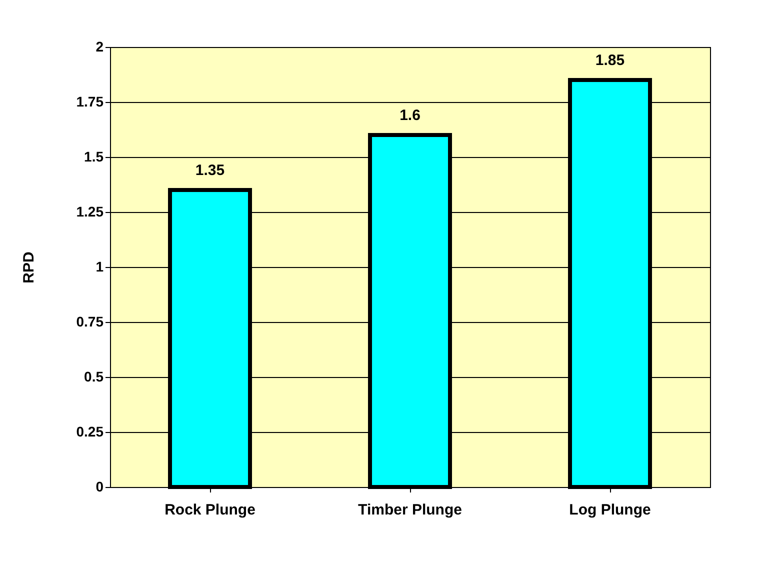 The width and height of the screenshot is (784, 579). Describe the element at coordinates (29, 268) in the screenshot. I see `y-axis-title: RPD` at that location.